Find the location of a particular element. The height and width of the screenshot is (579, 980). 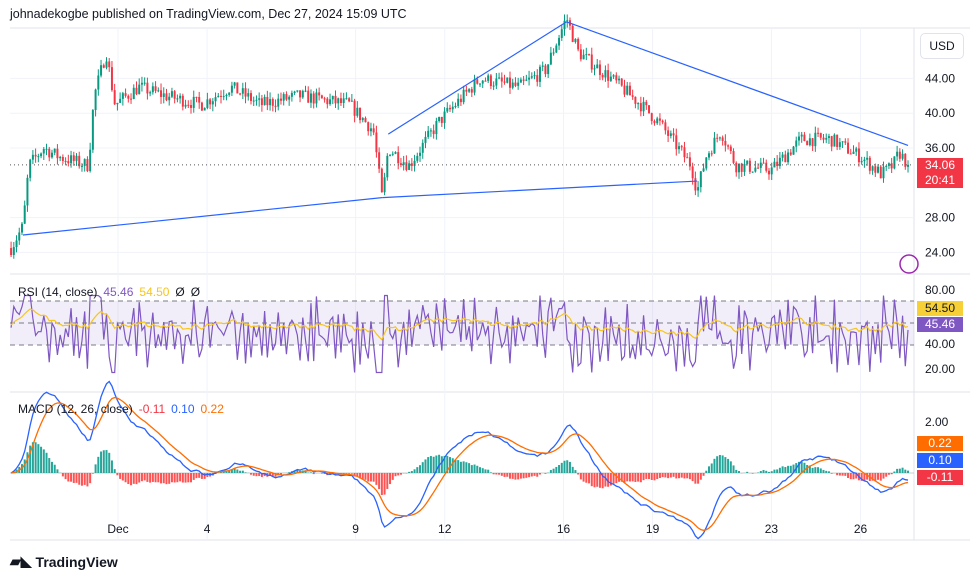

rsi-tick-label: 80.00 is located at coordinates (940, 290).